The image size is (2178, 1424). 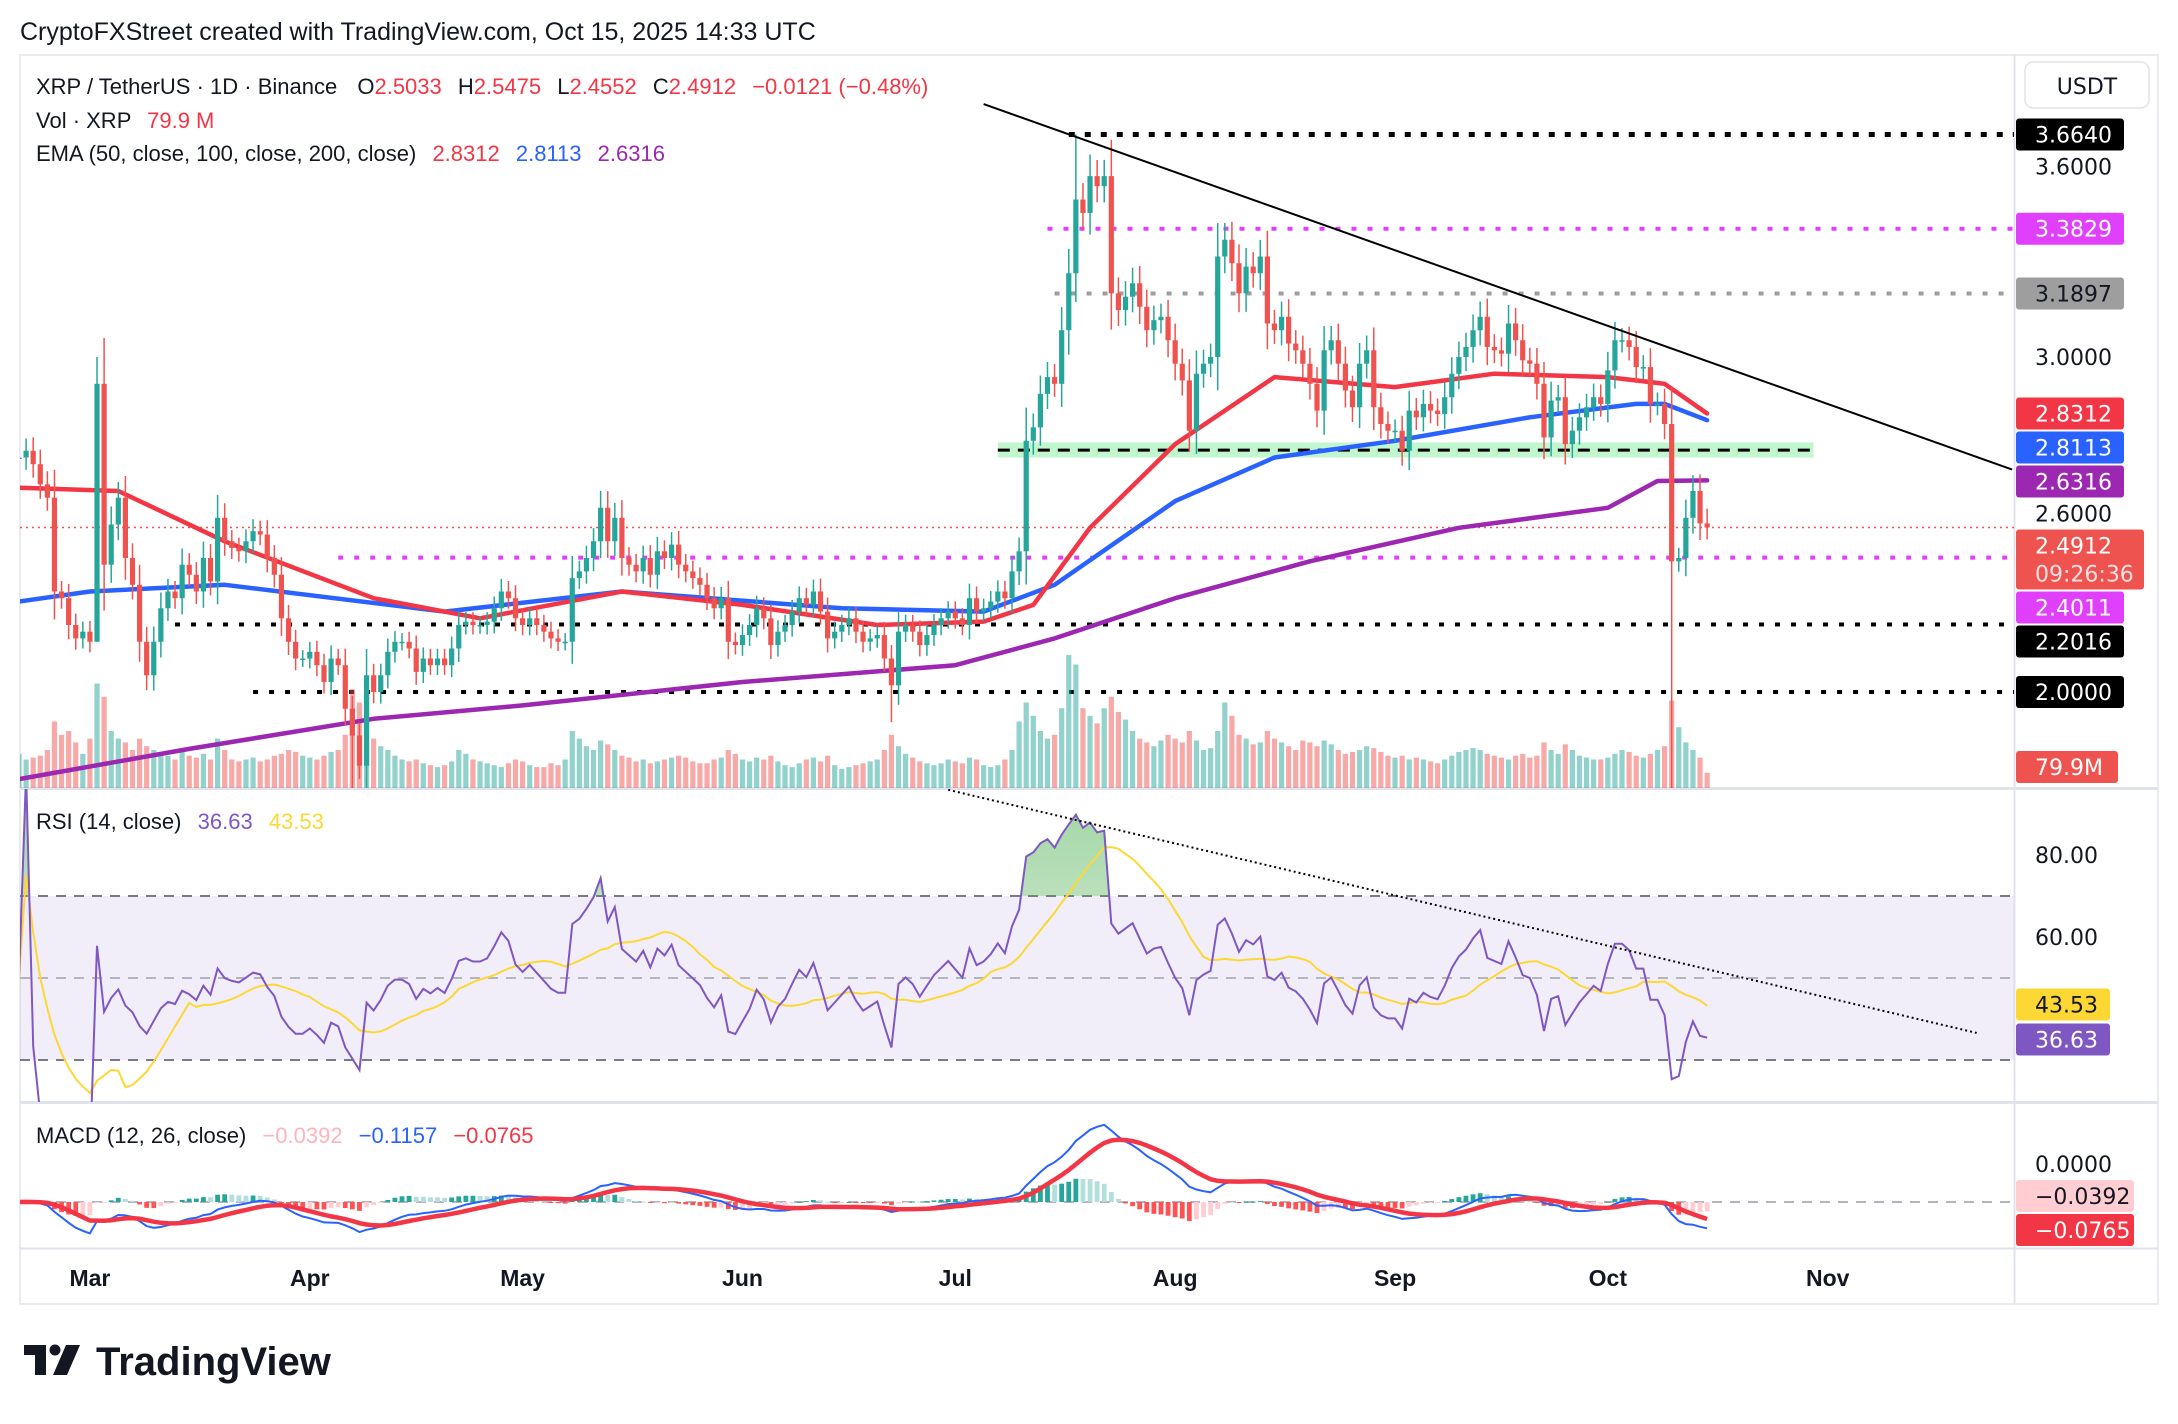 I want to click on tradingview-logo: TradingView, so click(x=178, y=1362).